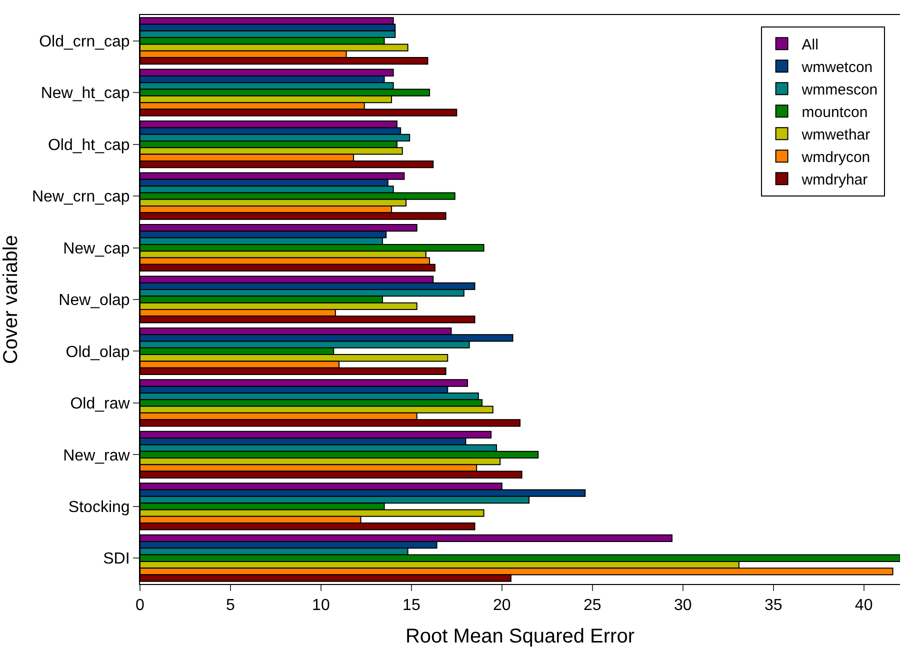 Image resolution: width=903 pixels, height=654 pixels. Describe the element at coordinates (84, 41) in the screenshot. I see `y-tick-label: Old_crn_cap` at that location.